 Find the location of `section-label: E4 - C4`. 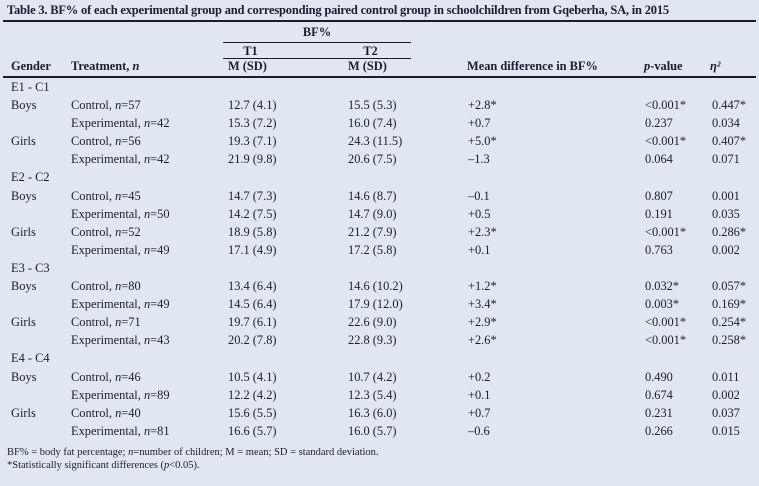

section-label: E4 - C4 is located at coordinates (30, 358).